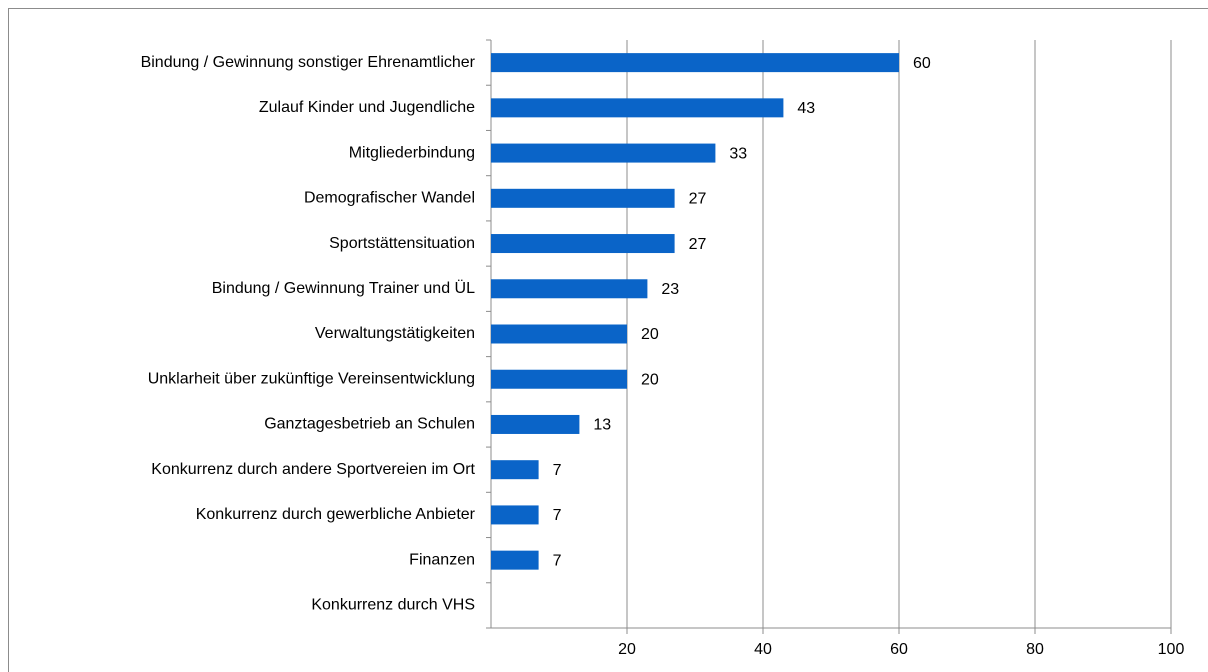  What do you see at coordinates (442, 559) in the screenshot?
I see `y-tick-label: Finanzen` at bounding box center [442, 559].